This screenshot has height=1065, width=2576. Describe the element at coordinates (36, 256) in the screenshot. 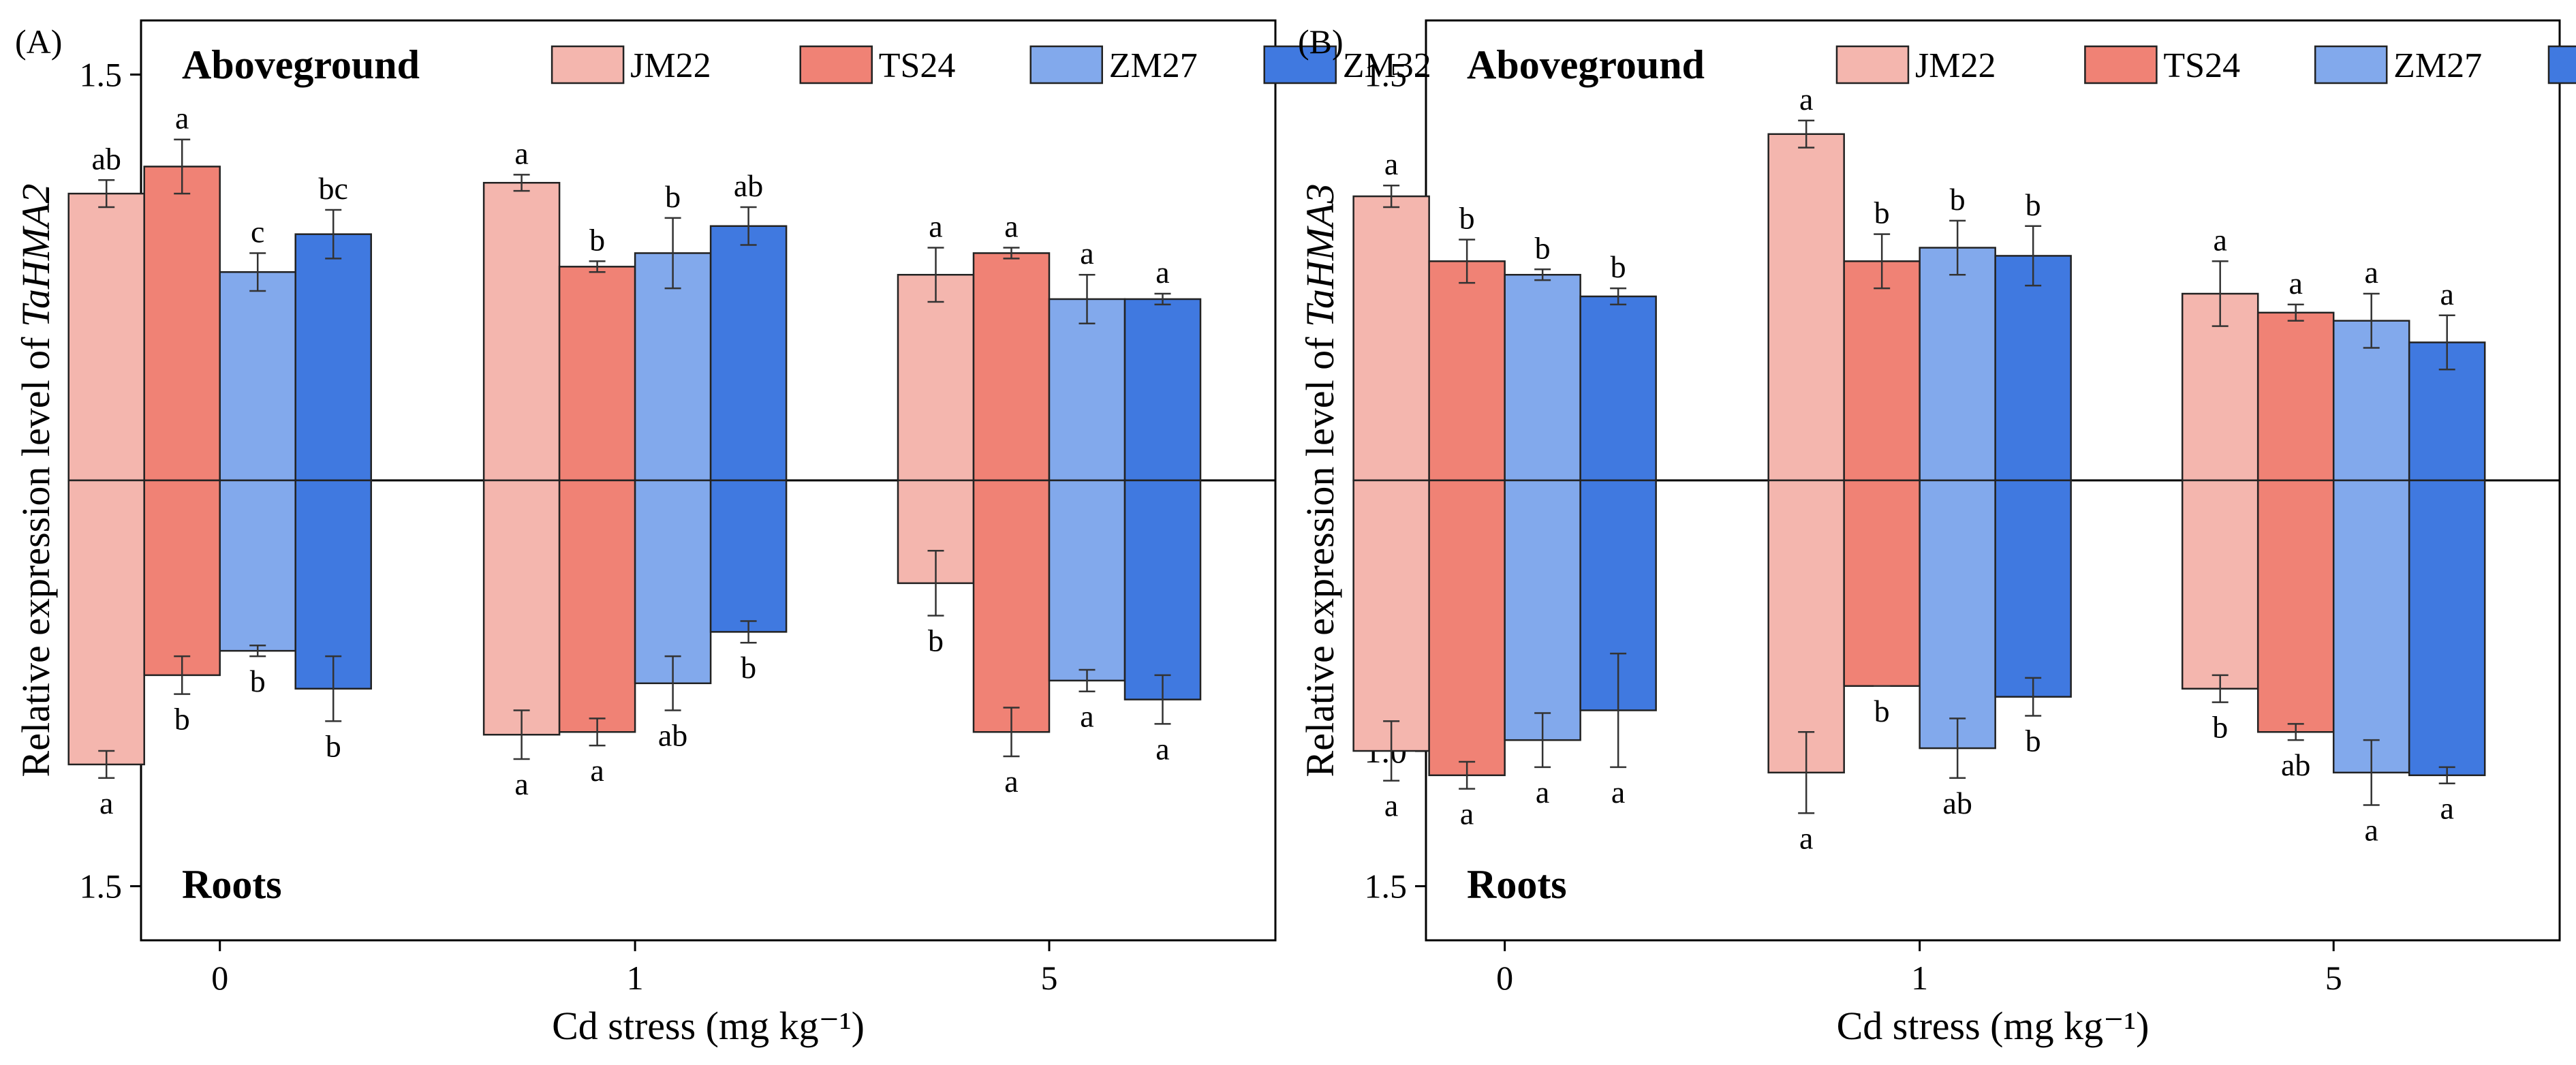

I see `y-axis-title-gene: TaHMA2` at that location.